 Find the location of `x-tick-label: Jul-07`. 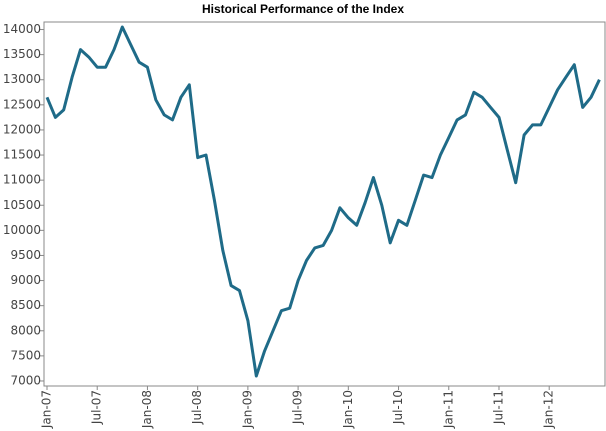

x-tick-label: Jul-07 is located at coordinates (97, 407).